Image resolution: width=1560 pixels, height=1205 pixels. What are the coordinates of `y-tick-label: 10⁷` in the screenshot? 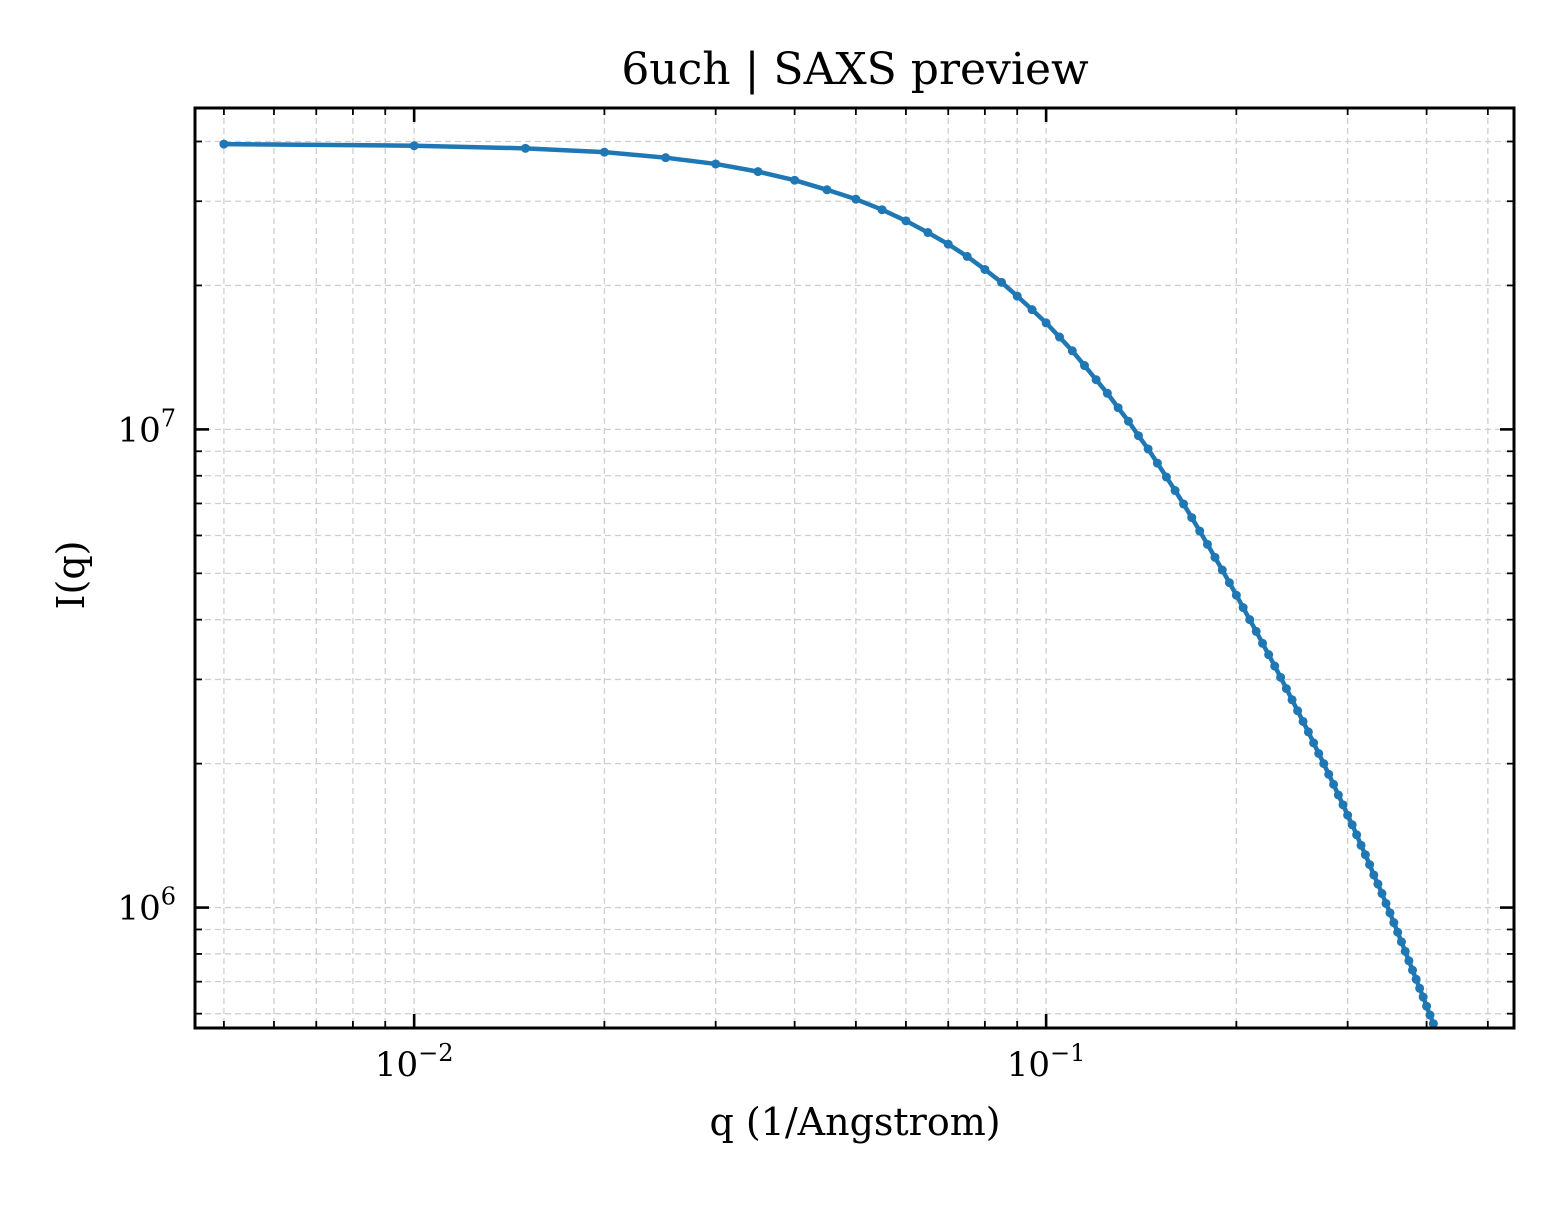 It's located at (146, 427).